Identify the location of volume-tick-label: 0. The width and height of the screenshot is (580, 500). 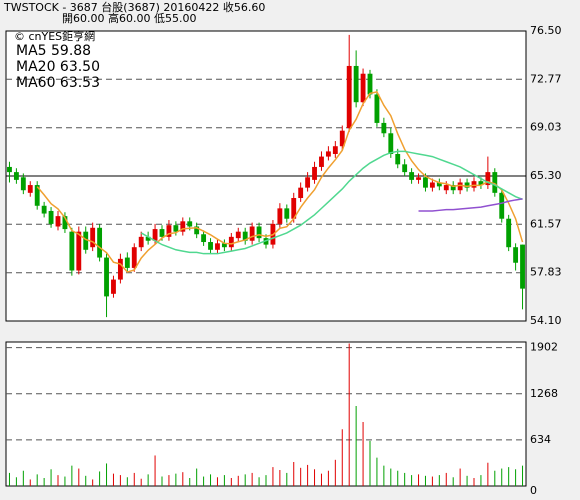
(533, 490).